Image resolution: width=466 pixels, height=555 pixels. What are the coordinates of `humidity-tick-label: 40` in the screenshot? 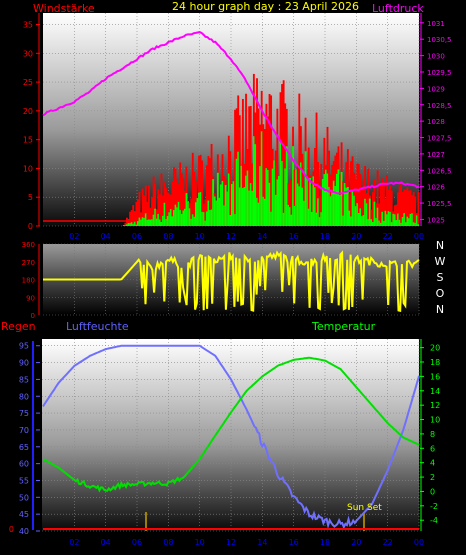 It's located at (24, 531).